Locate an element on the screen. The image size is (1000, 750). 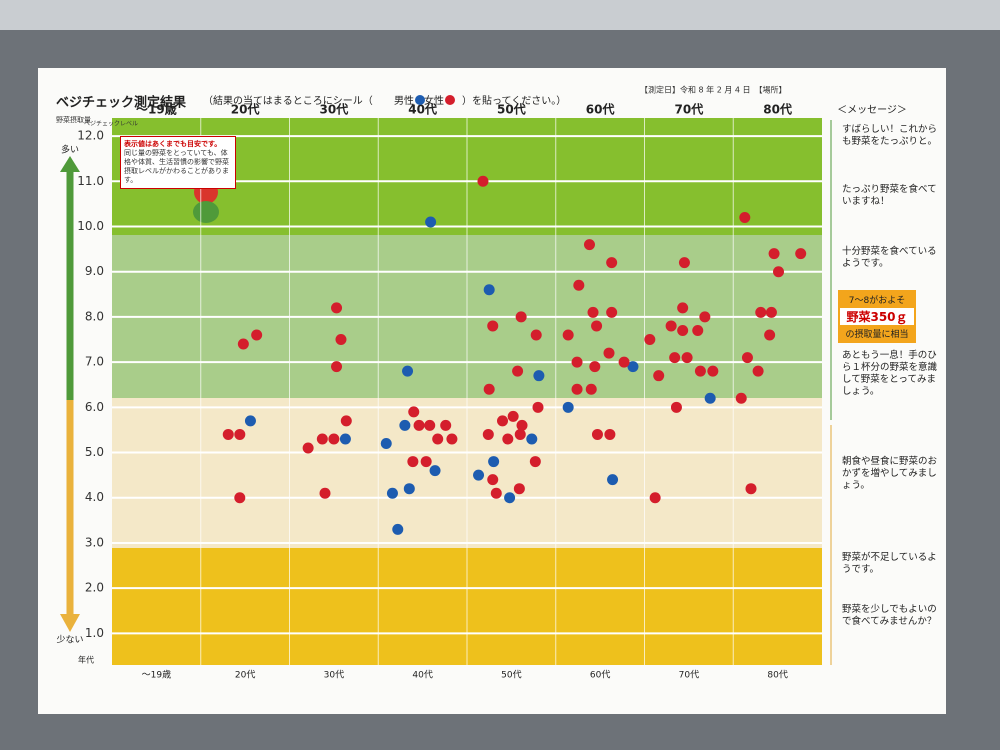
y-tick-label: 1.0 is located at coordinates (94, 633).